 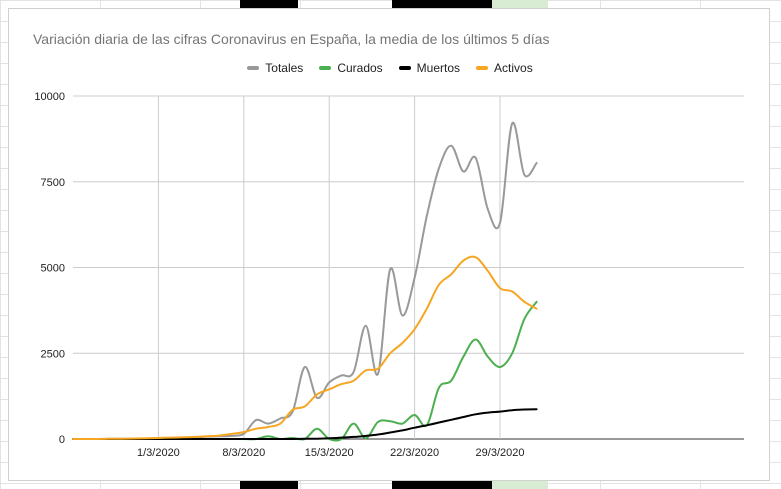 I want to click on x-tick-label: 29/3/2020, so click(x=500, y=453).